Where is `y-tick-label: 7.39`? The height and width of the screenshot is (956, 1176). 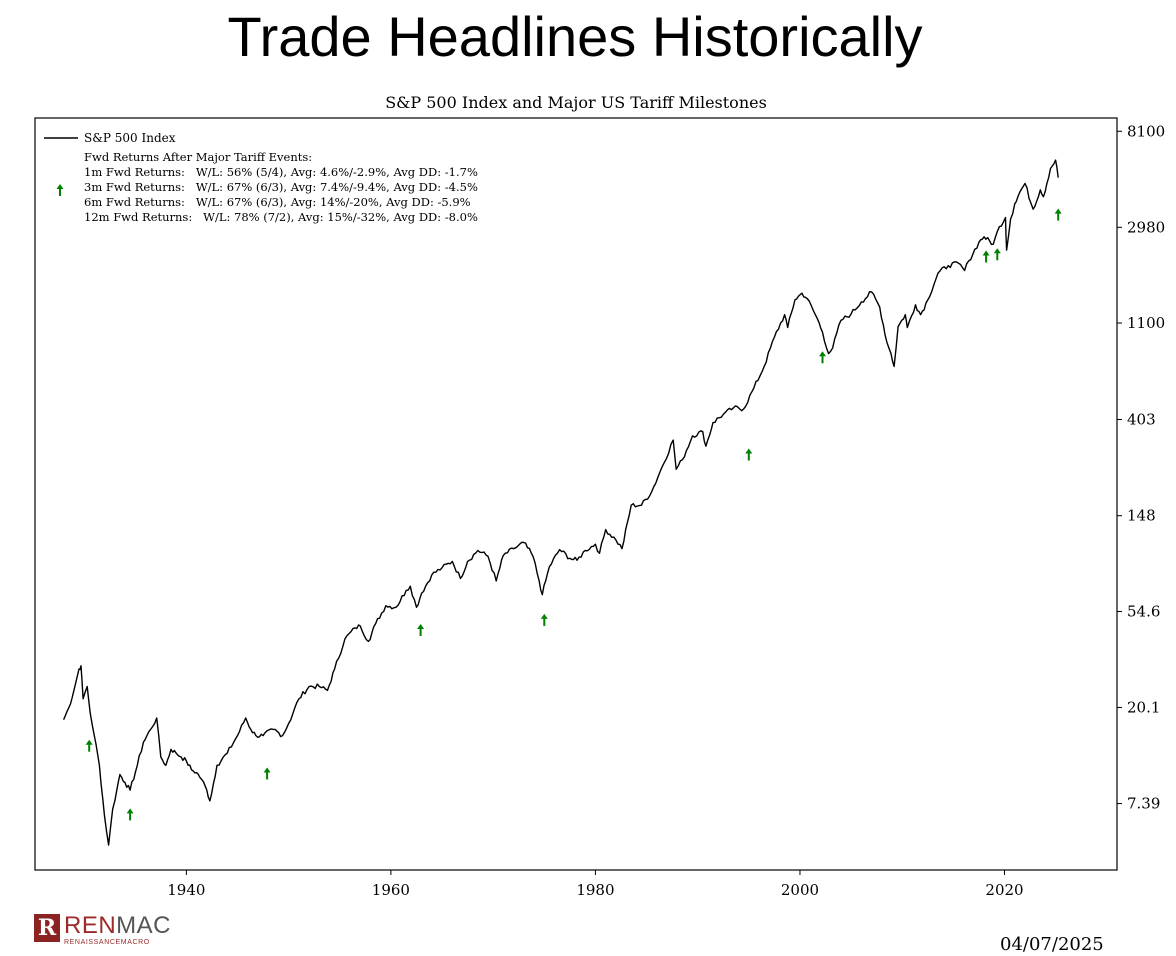 y-tick-label: 7.39 is located at coordinates (1143, 804).